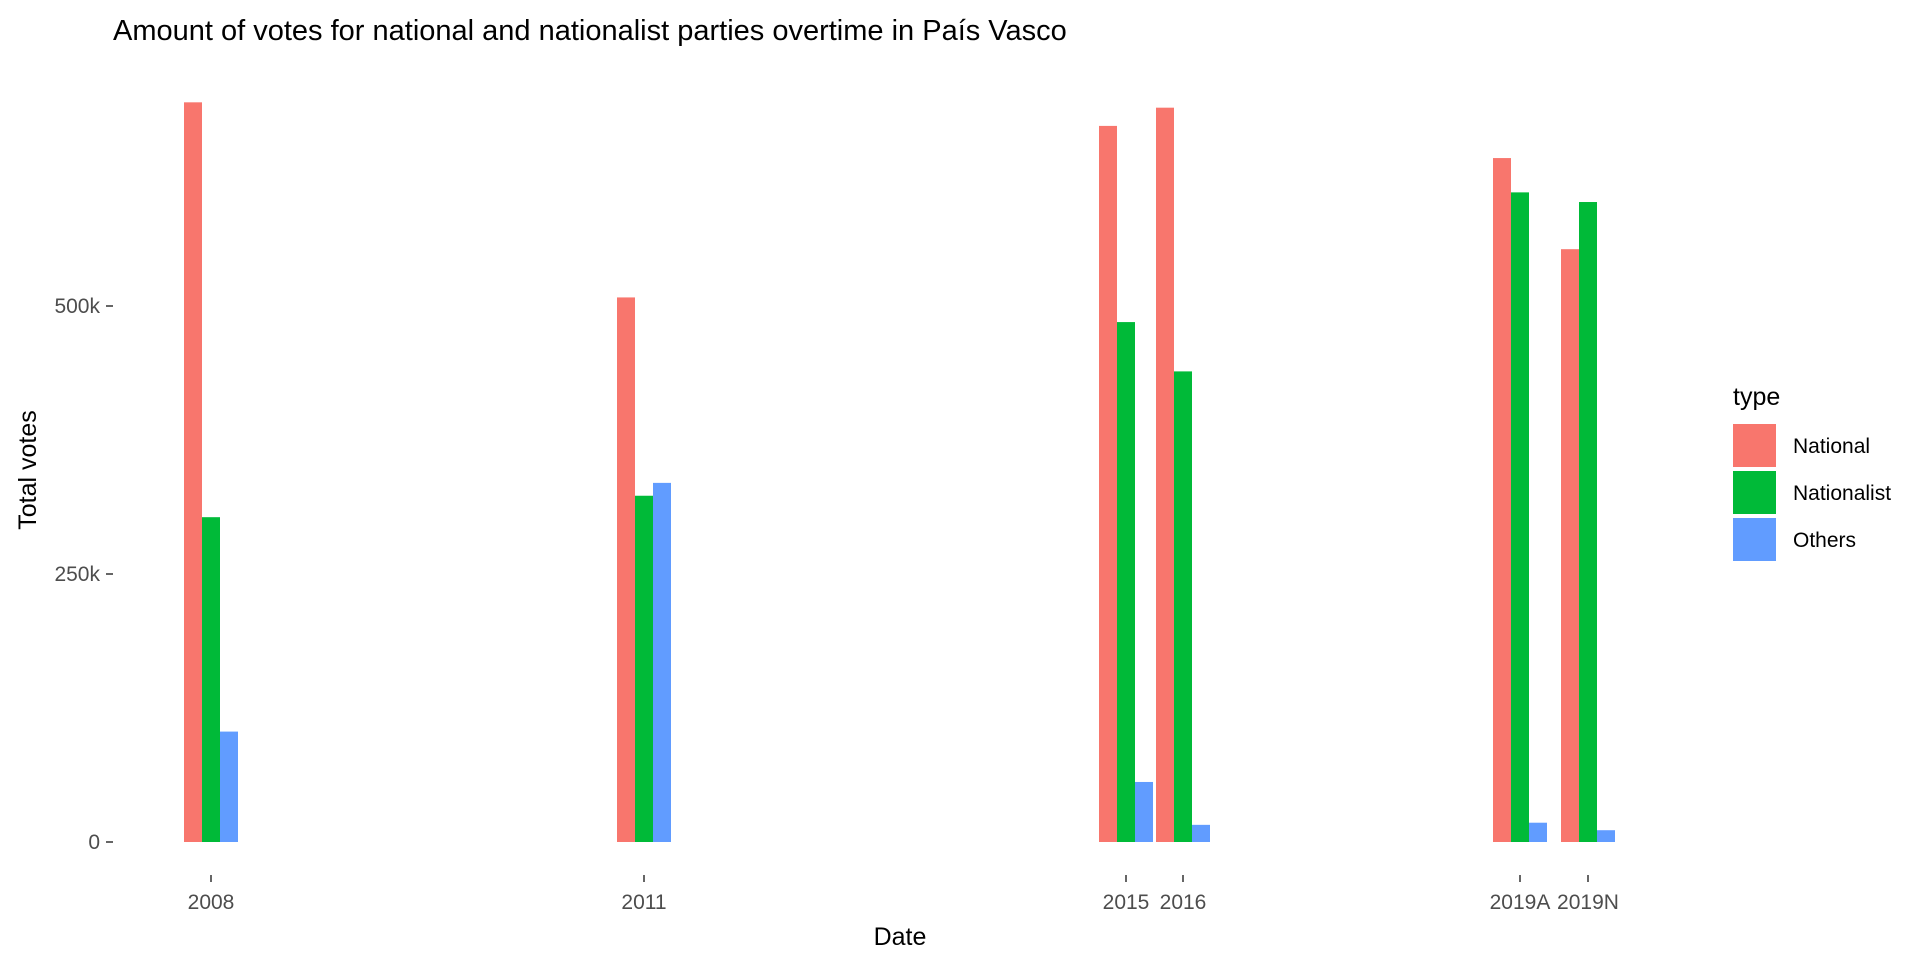  Describe the element at coordinates (643, 902) in the screenshot. I see `x-tick-label: 2011` at that location.